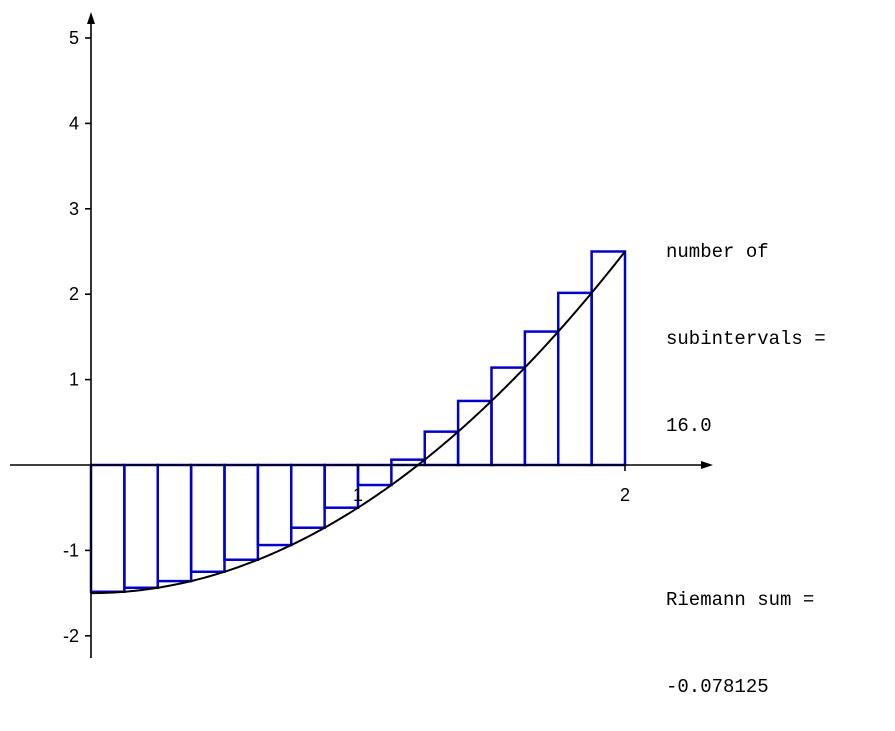  What do you see at coordinates (71, 636) in the screenshot?
I see `y-tick-label--2: -2` at bounding box center [71, 636].